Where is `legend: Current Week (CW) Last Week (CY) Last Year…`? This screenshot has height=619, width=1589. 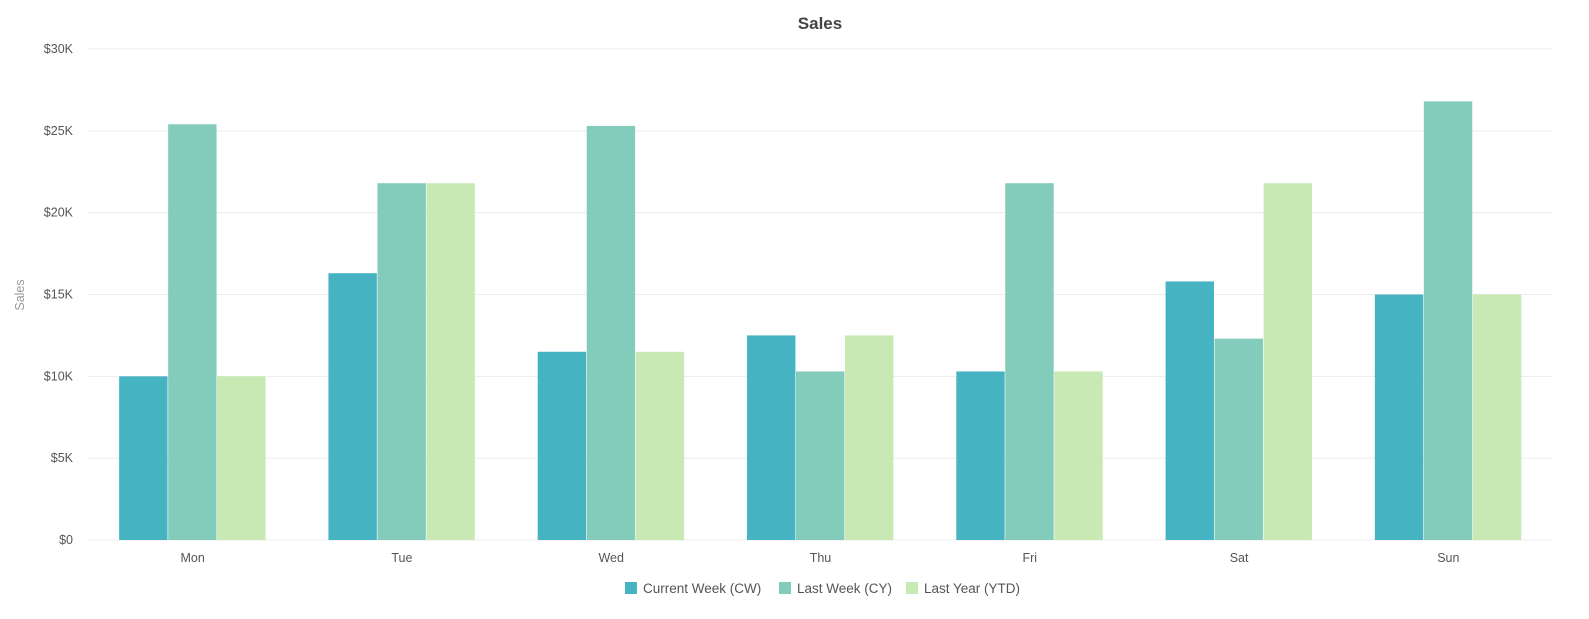 legend: Current Week (CW) Last Week (CY) Last Year… is located at coordinates (822, 588).